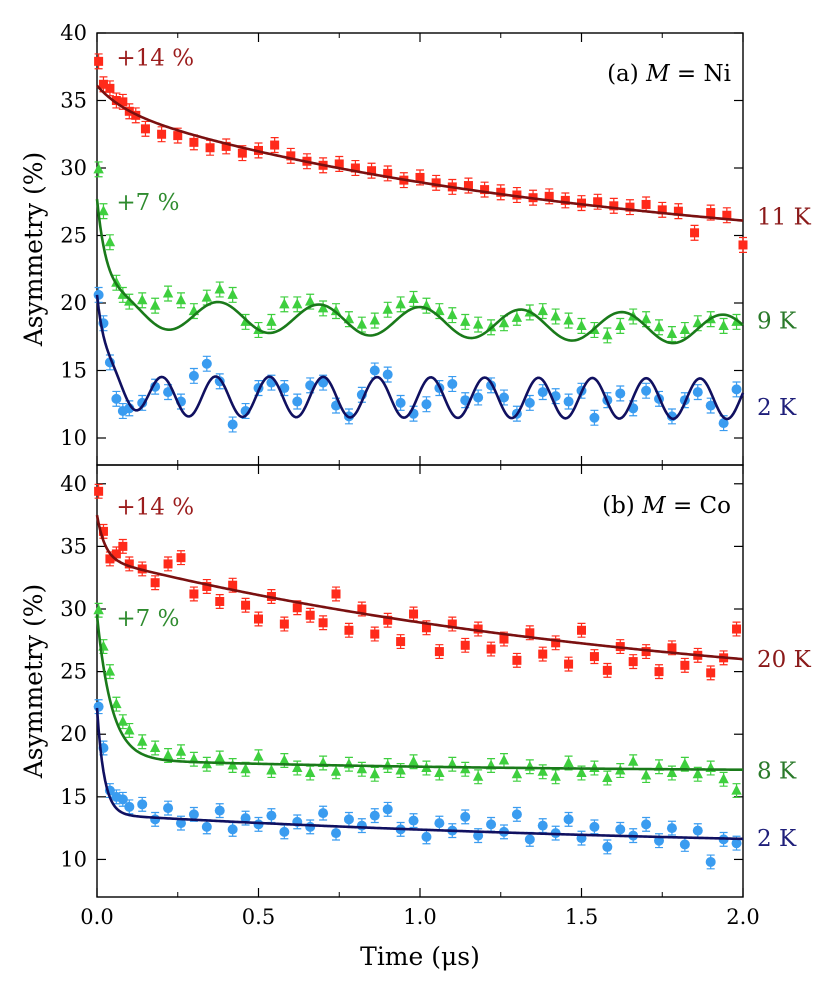 This screenshot has height=991, width=830. Describe the element at coordinates (581, 917) in the screenshot. I see `x-tick-label: 1.5` at that location.